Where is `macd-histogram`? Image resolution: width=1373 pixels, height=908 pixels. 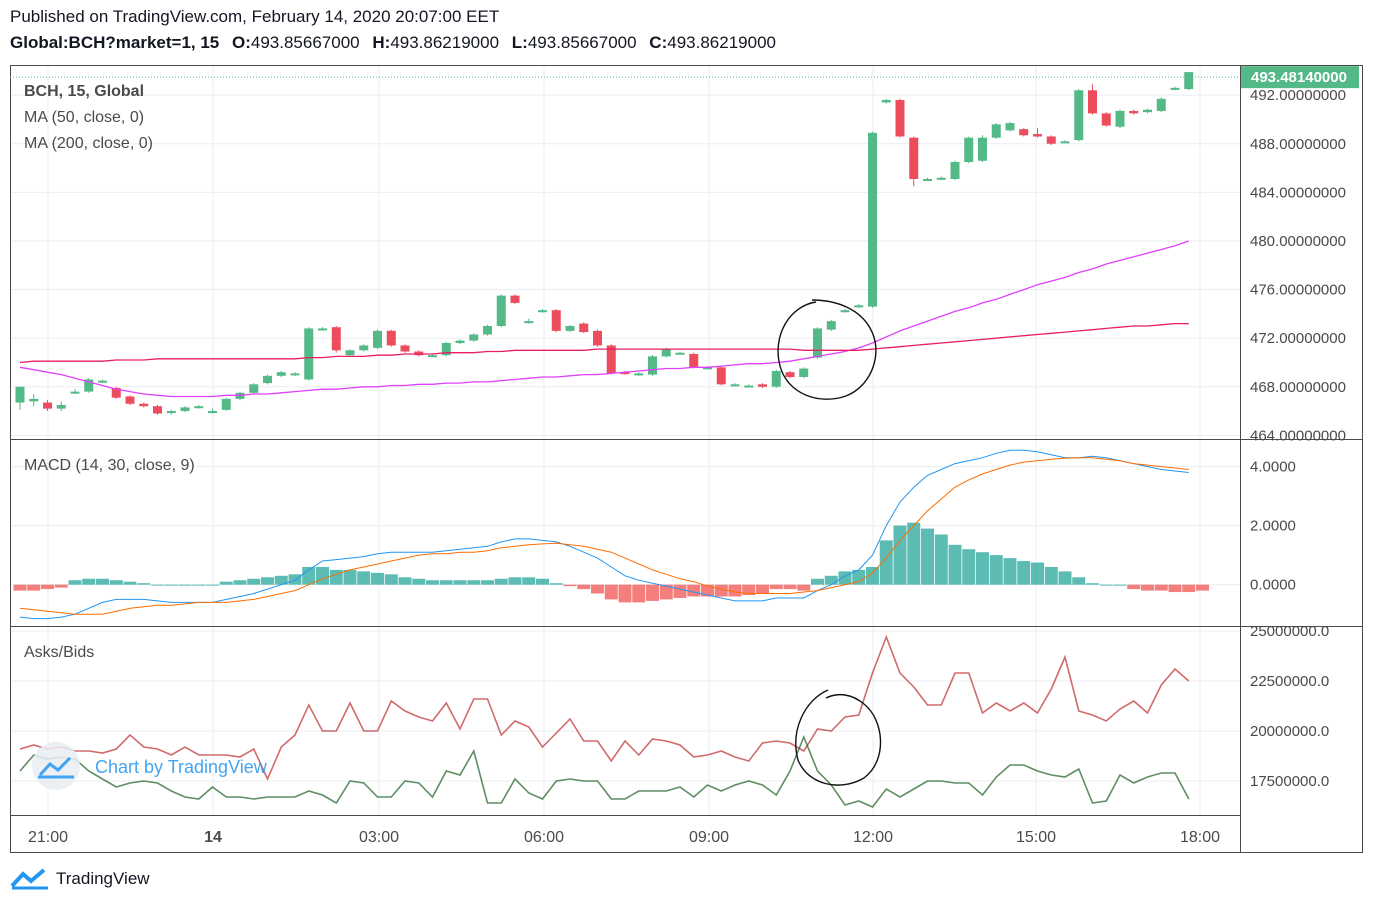 macd-histogram is located at coordinates (611, 562).